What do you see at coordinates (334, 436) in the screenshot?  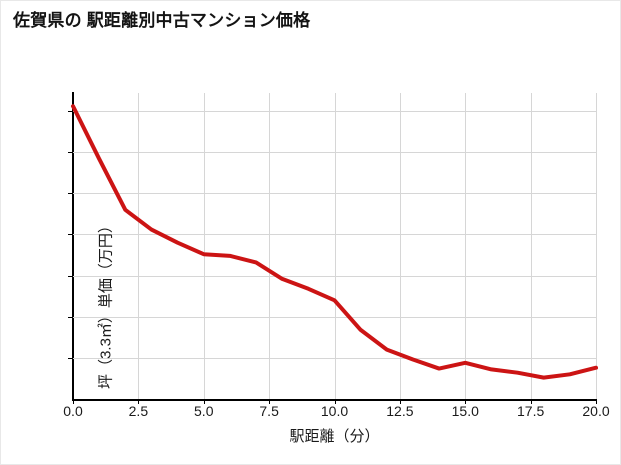 I see `x-axis-label: 駅距離（分）` at bounding box center [334, 436].